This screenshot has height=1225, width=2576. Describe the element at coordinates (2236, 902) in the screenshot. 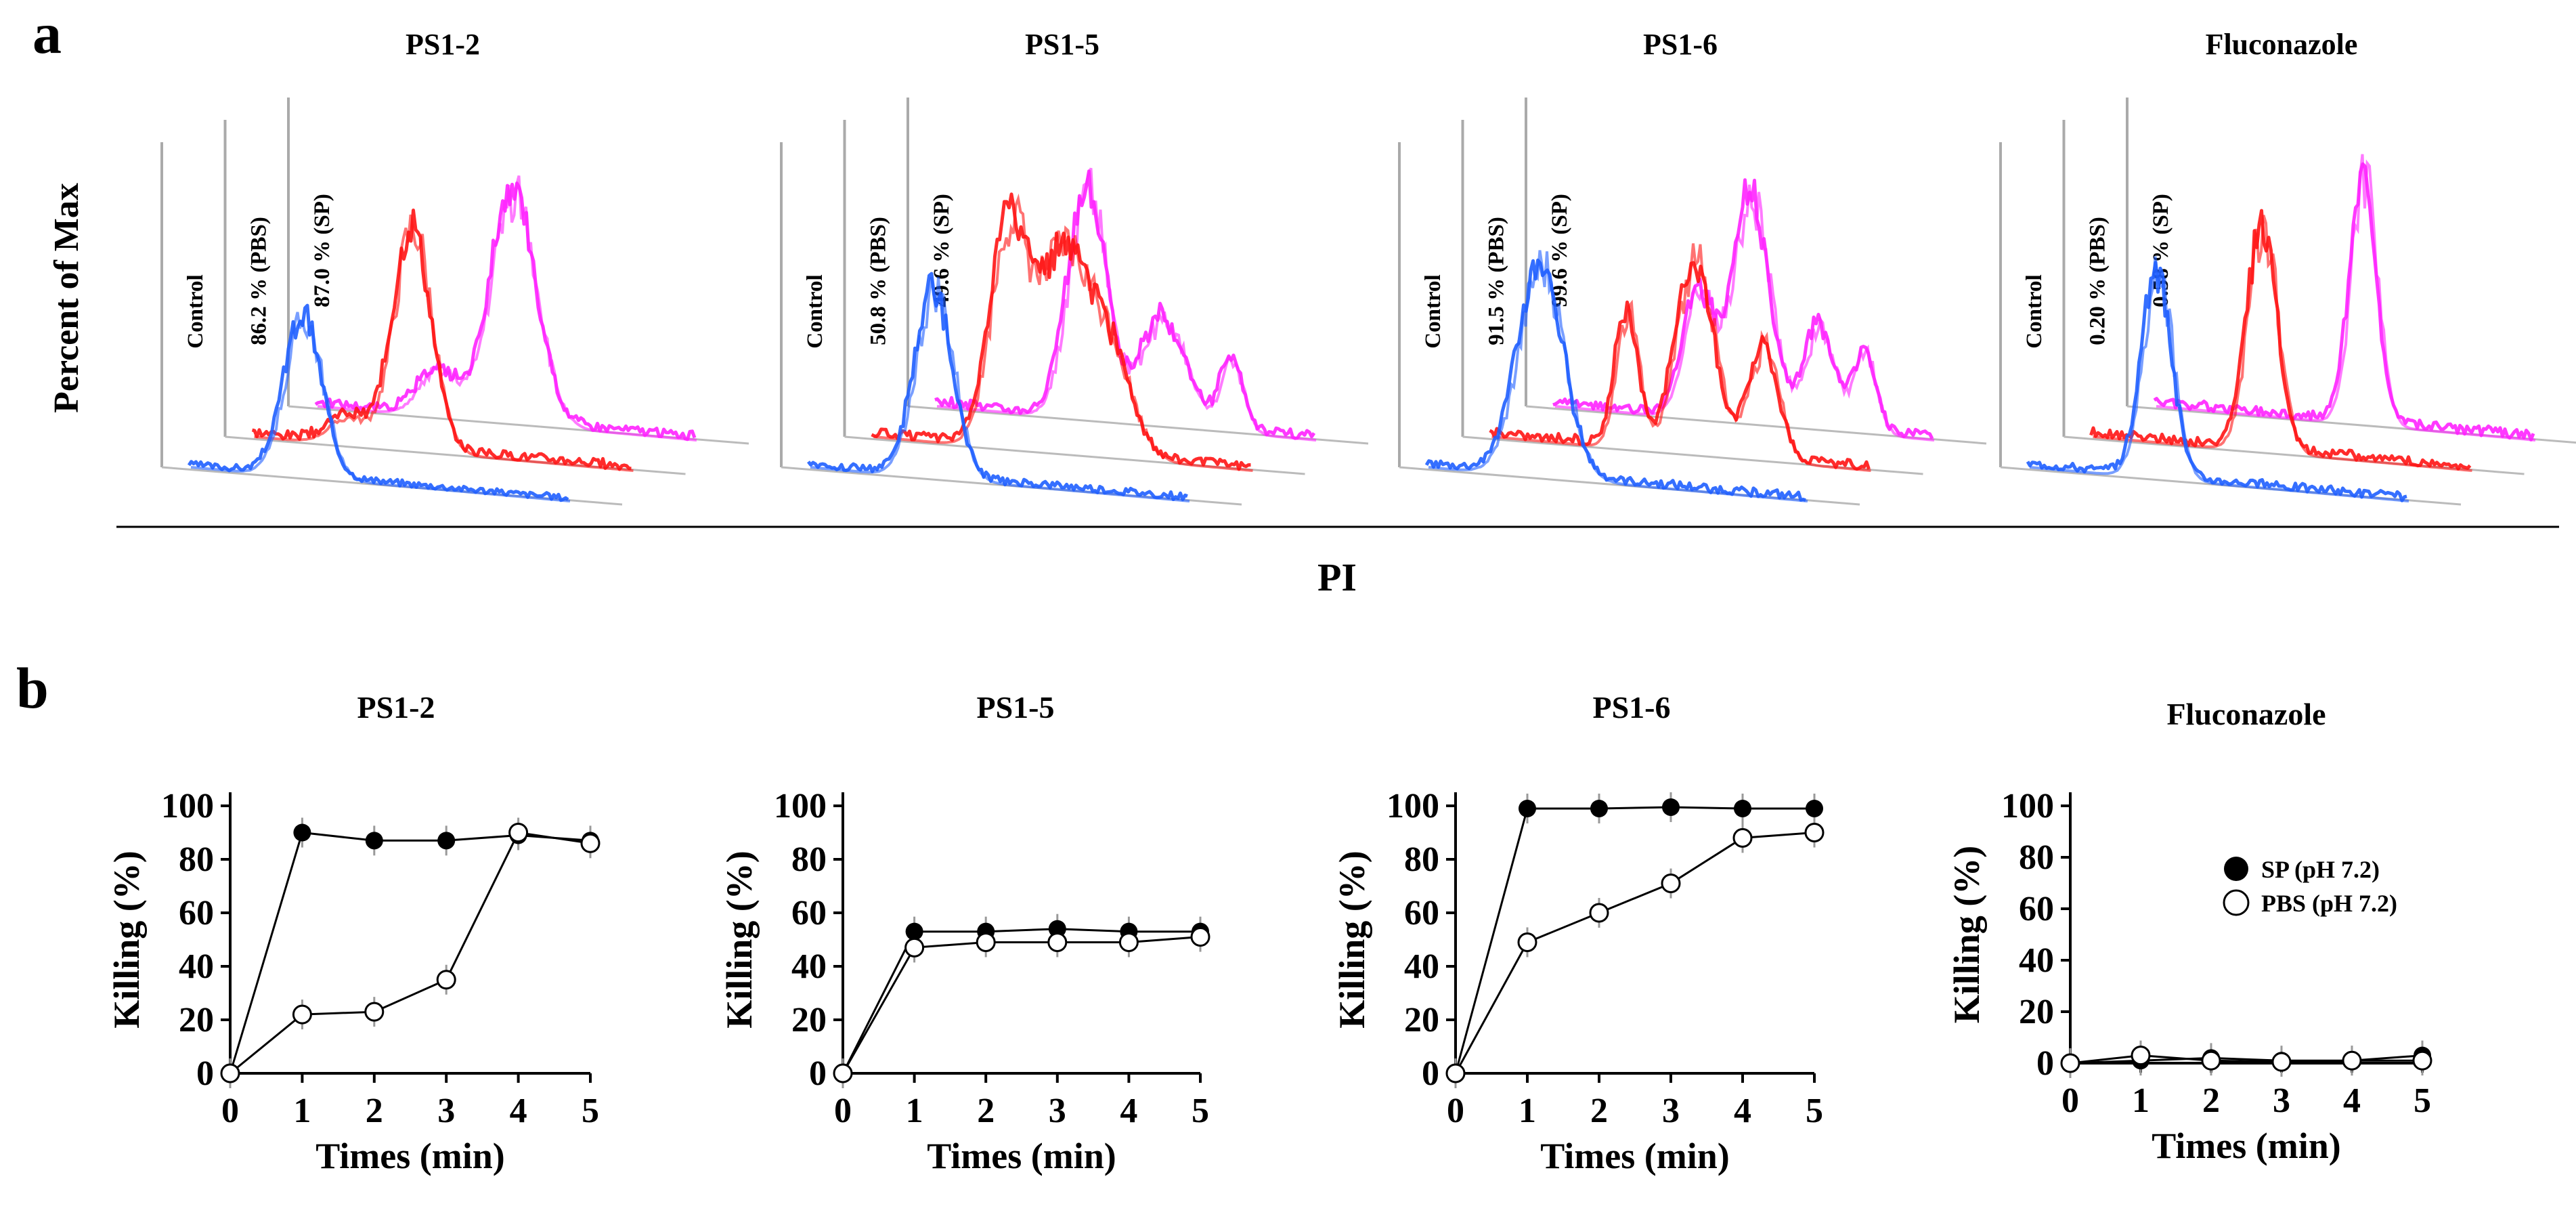

I see `legend-pbs-marker` at that location.